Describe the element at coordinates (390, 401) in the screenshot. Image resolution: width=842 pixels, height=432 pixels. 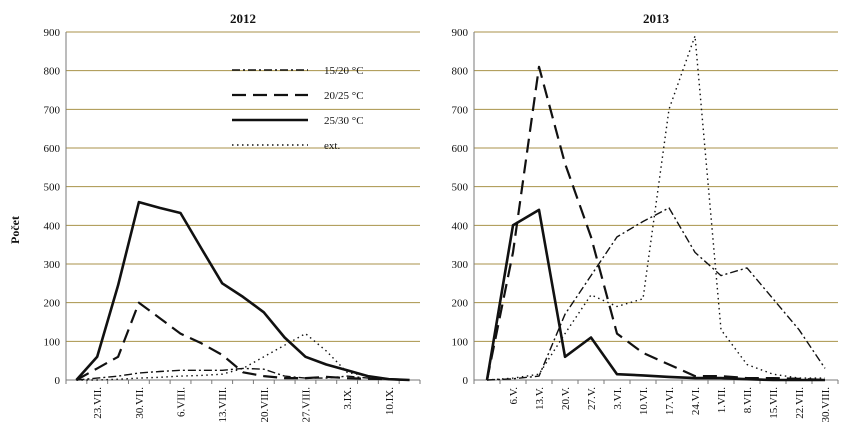
I see `x-tick-label: 10.IX.` at that location.